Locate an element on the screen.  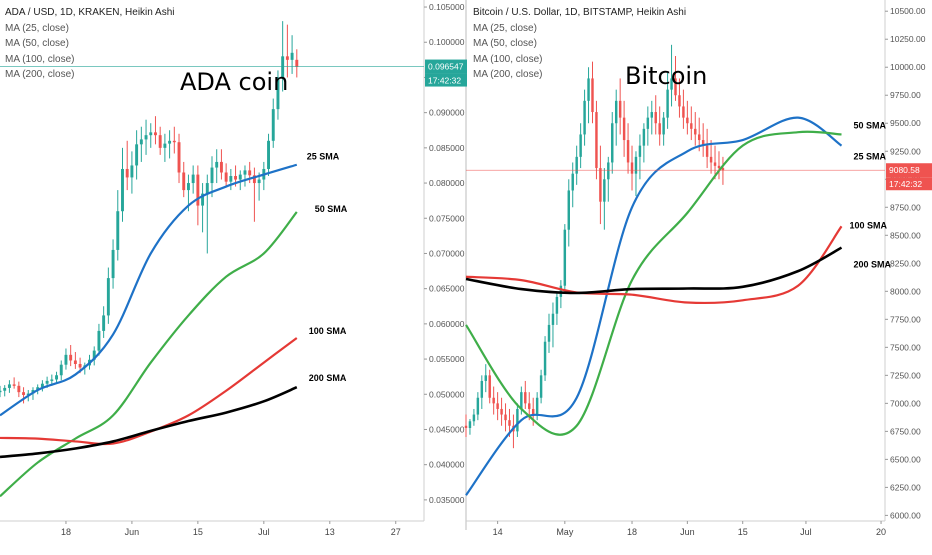
left-y-tick-label: 0.050000 is located at coordinates (447, 394).